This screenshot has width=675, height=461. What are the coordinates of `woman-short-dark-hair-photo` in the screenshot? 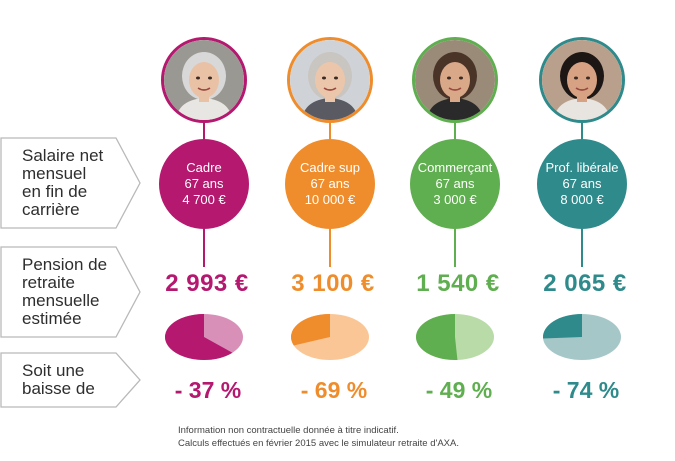 It's located at (582, 80).